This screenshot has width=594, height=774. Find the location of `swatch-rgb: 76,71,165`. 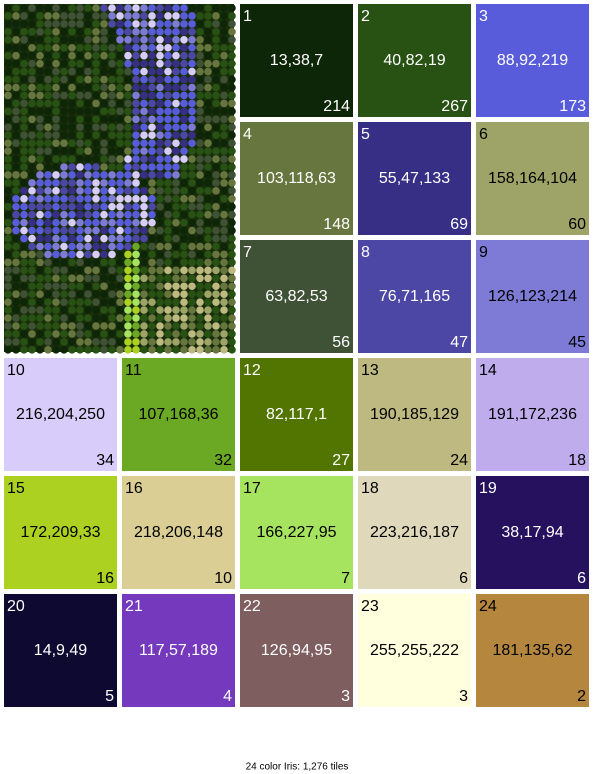

swatch-rgb: 76,71,165 is located at coordinates (414, 296).